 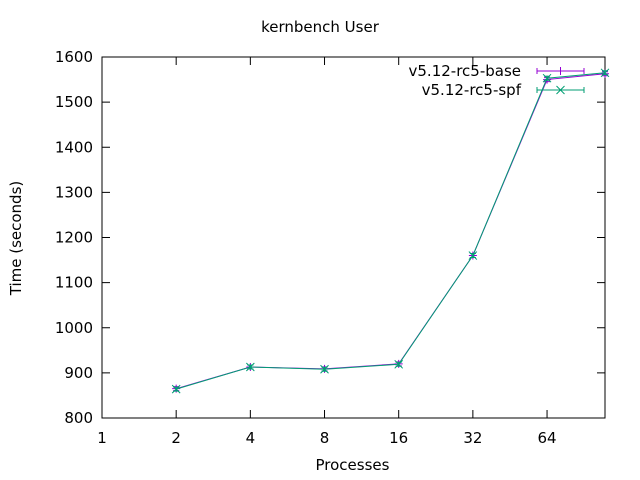 What do you see at coordinates (74, 57) in the screenshot?
I see `y-tick-label: 1600` at bounding box center [74, 57].